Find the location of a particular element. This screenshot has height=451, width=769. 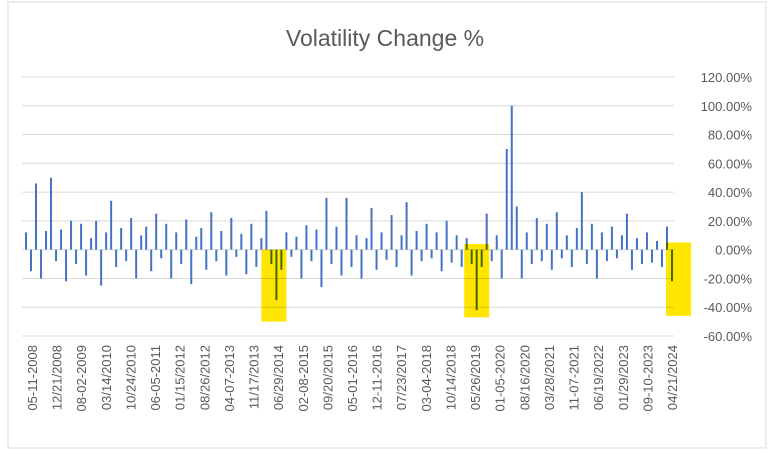

x-tick-label: 09-10-2023 is located at coordinates (647, 378).